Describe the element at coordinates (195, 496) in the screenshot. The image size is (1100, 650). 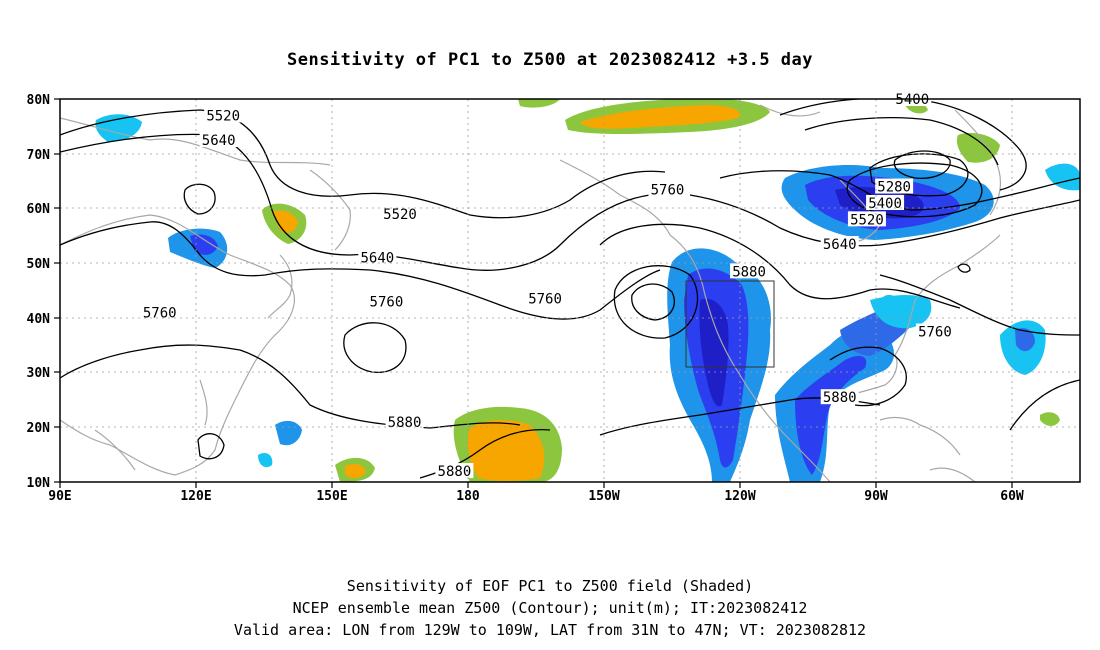
I see `lon-label: 120E` at that location.